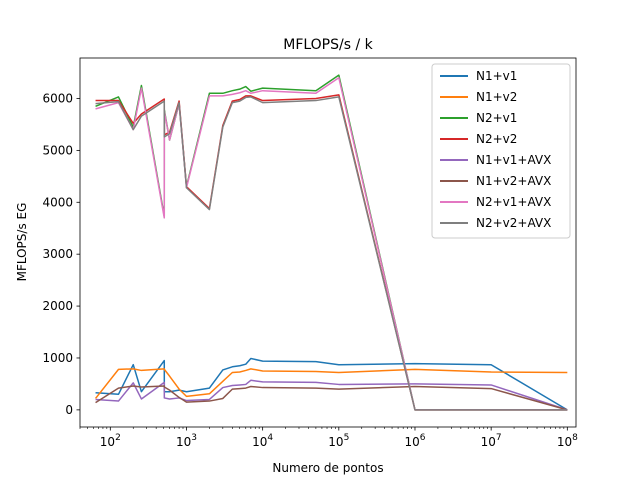 The height and width of the screenshot is (480, 640). Describe the element at coordinates (57, 306) in the screenshot. I see `y-tick-label: 2000` at that location.